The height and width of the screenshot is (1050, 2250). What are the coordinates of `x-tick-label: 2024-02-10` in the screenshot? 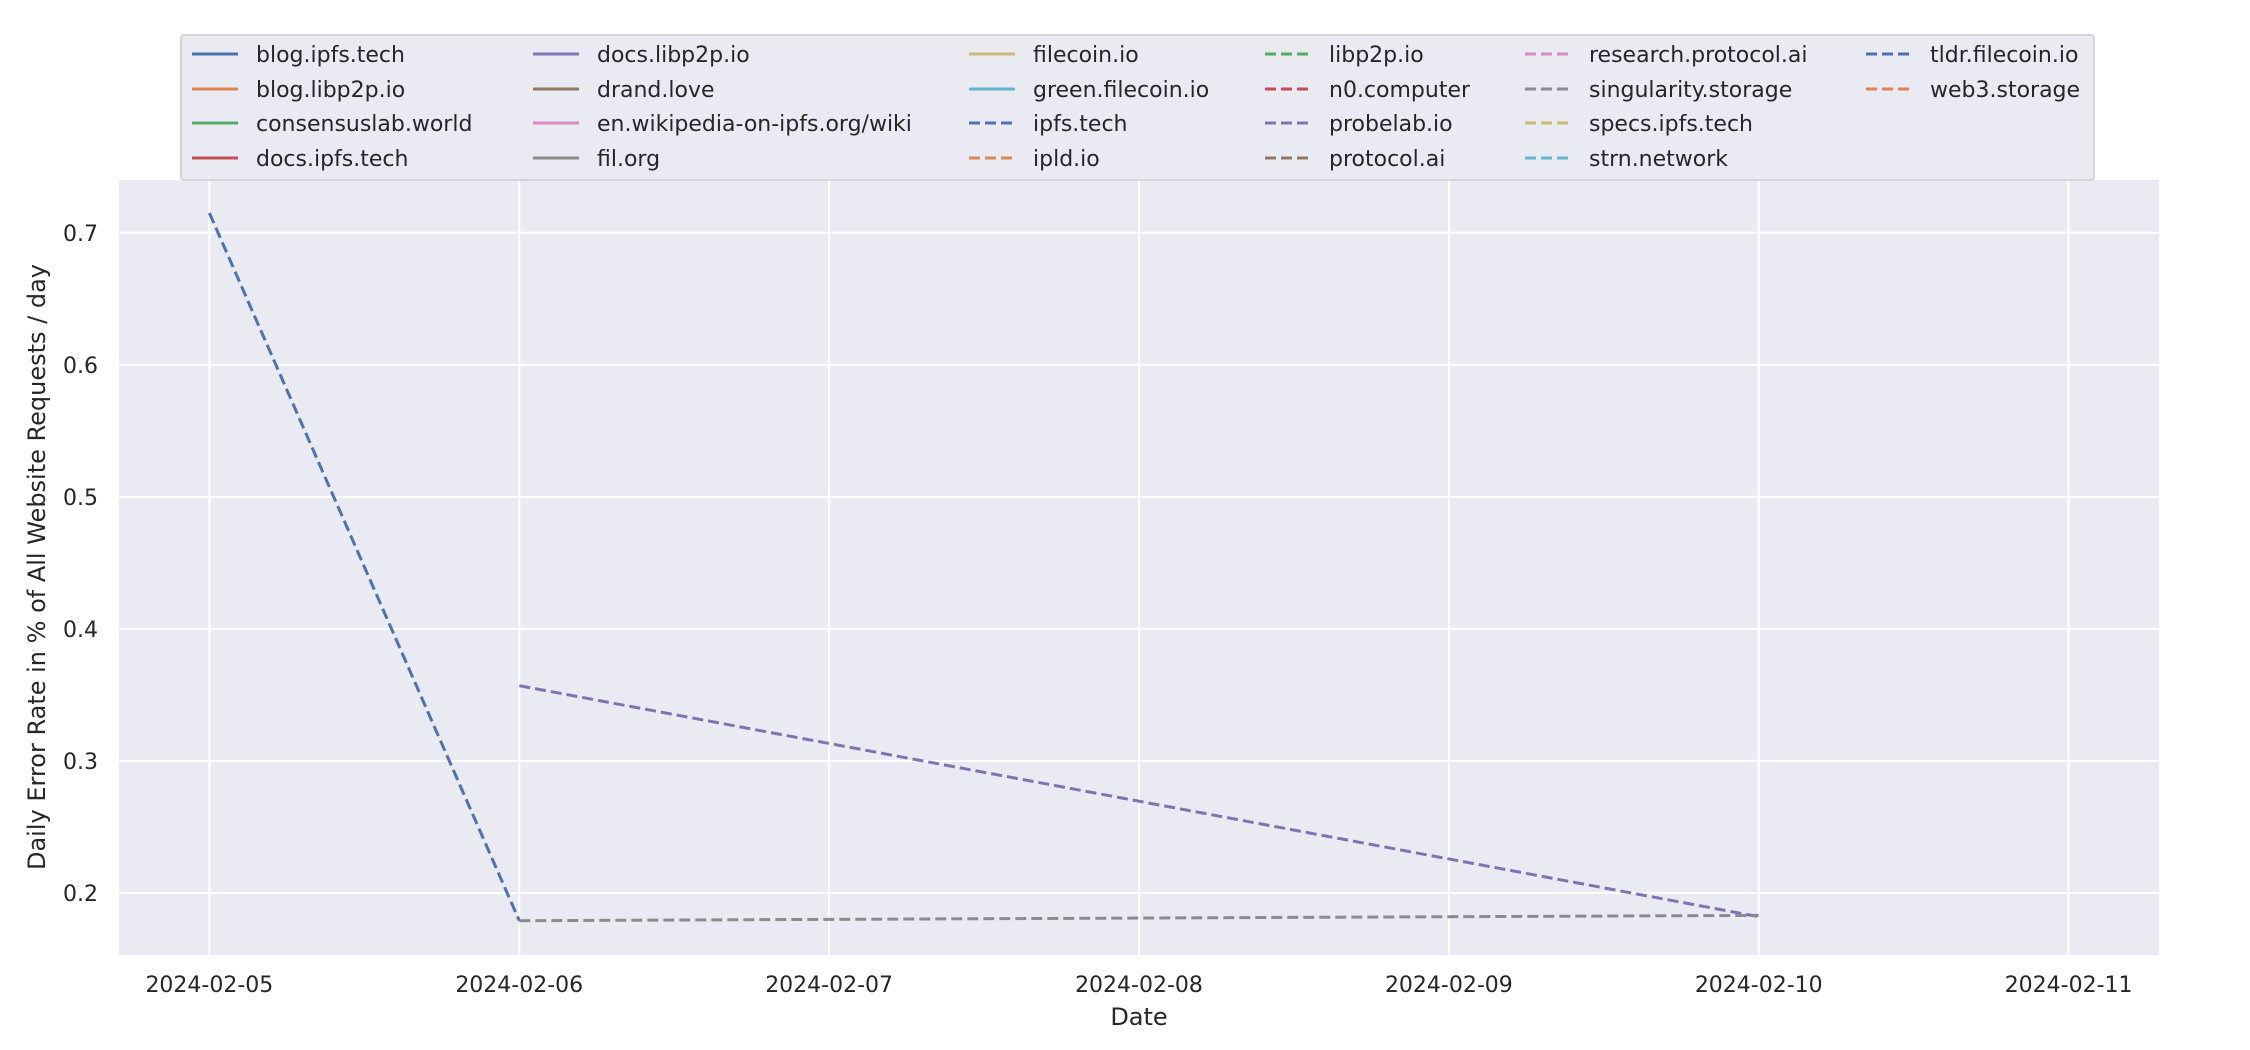 It's located at (1759, 985).